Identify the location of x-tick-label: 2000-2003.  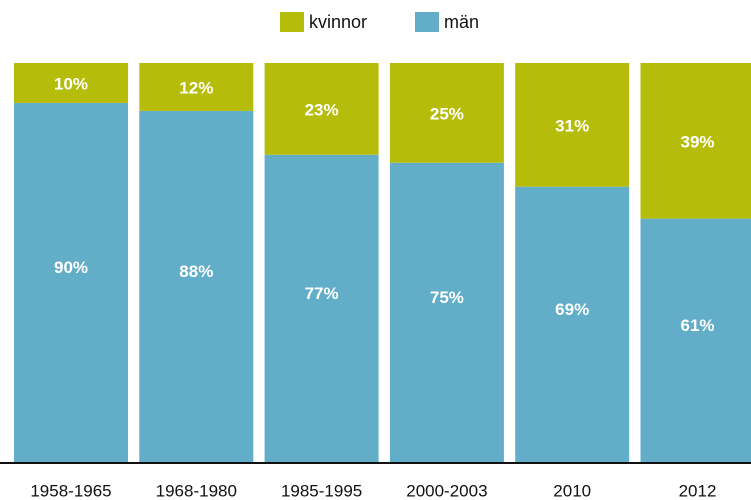
(446, 490).